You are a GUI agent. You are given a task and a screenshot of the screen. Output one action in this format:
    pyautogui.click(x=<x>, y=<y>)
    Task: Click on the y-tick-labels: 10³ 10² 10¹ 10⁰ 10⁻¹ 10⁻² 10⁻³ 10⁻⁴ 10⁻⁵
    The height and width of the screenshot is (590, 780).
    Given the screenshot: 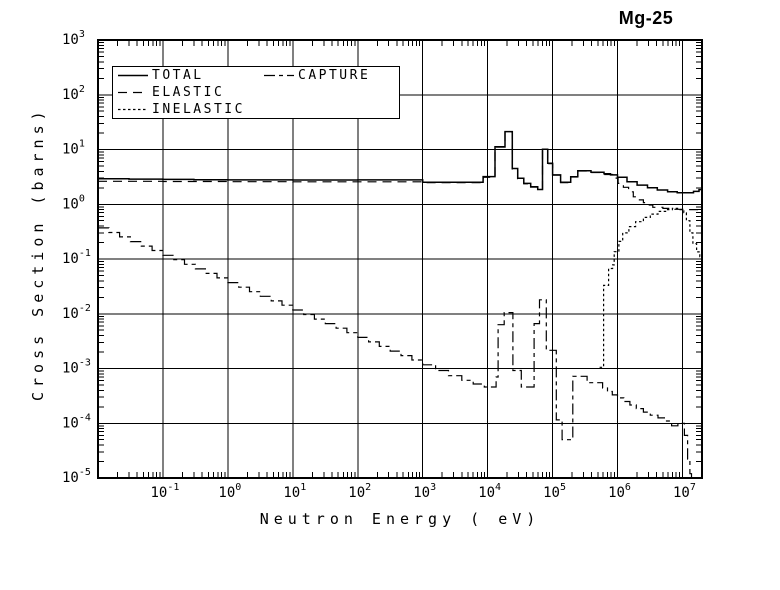 What is the action you would take?
    pyautogui.click(x=76, y=257)
    